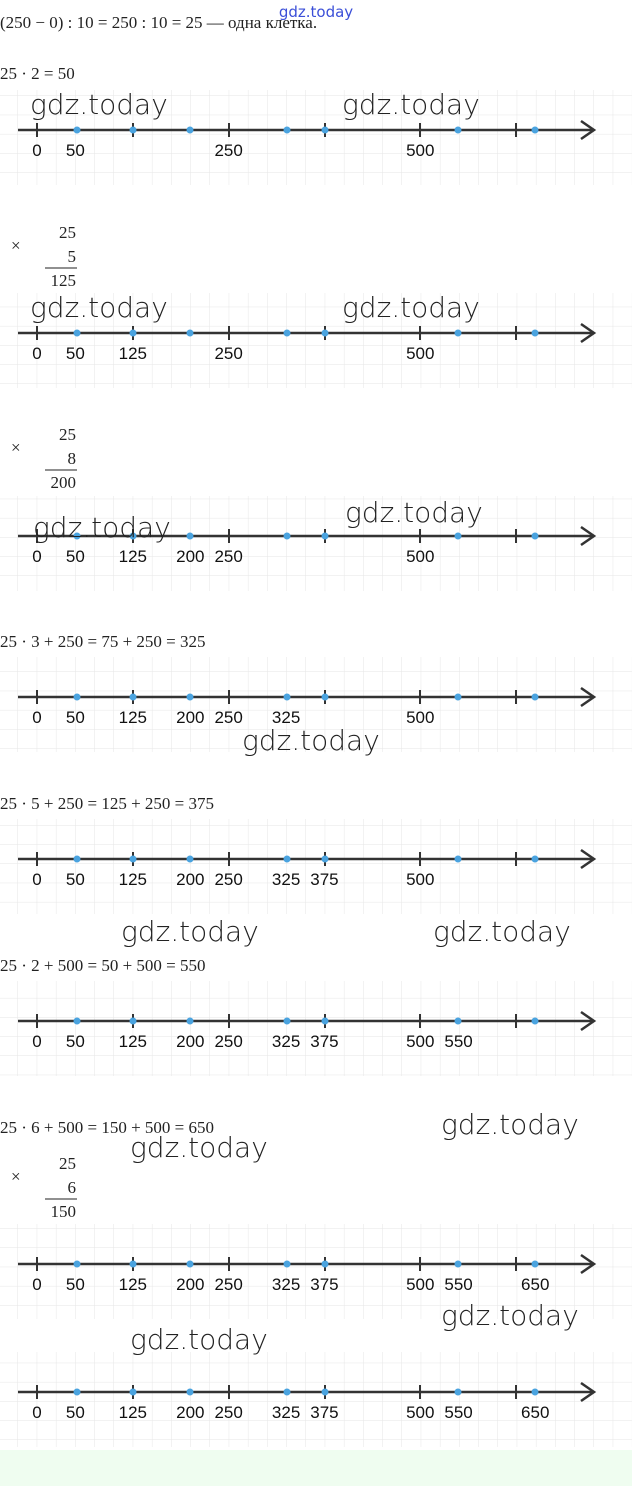 The image size is (632, 1486). What do you see at coordinates (316, 1468) in the screenshot?
I see `footer-band` at bounding box center [316, 1468].